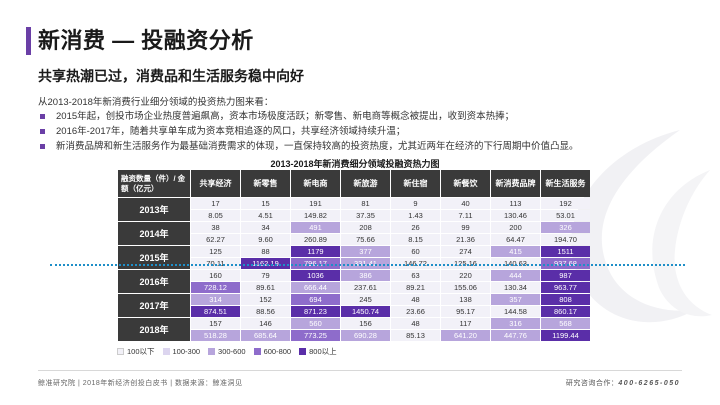 Image resolution: width=720 pixels, height=405 pixels. What do you see at coordinates (315, 335) in the screenshot?
I see `funding-amount-cell: 773.25` at bounding box center [315, 335].